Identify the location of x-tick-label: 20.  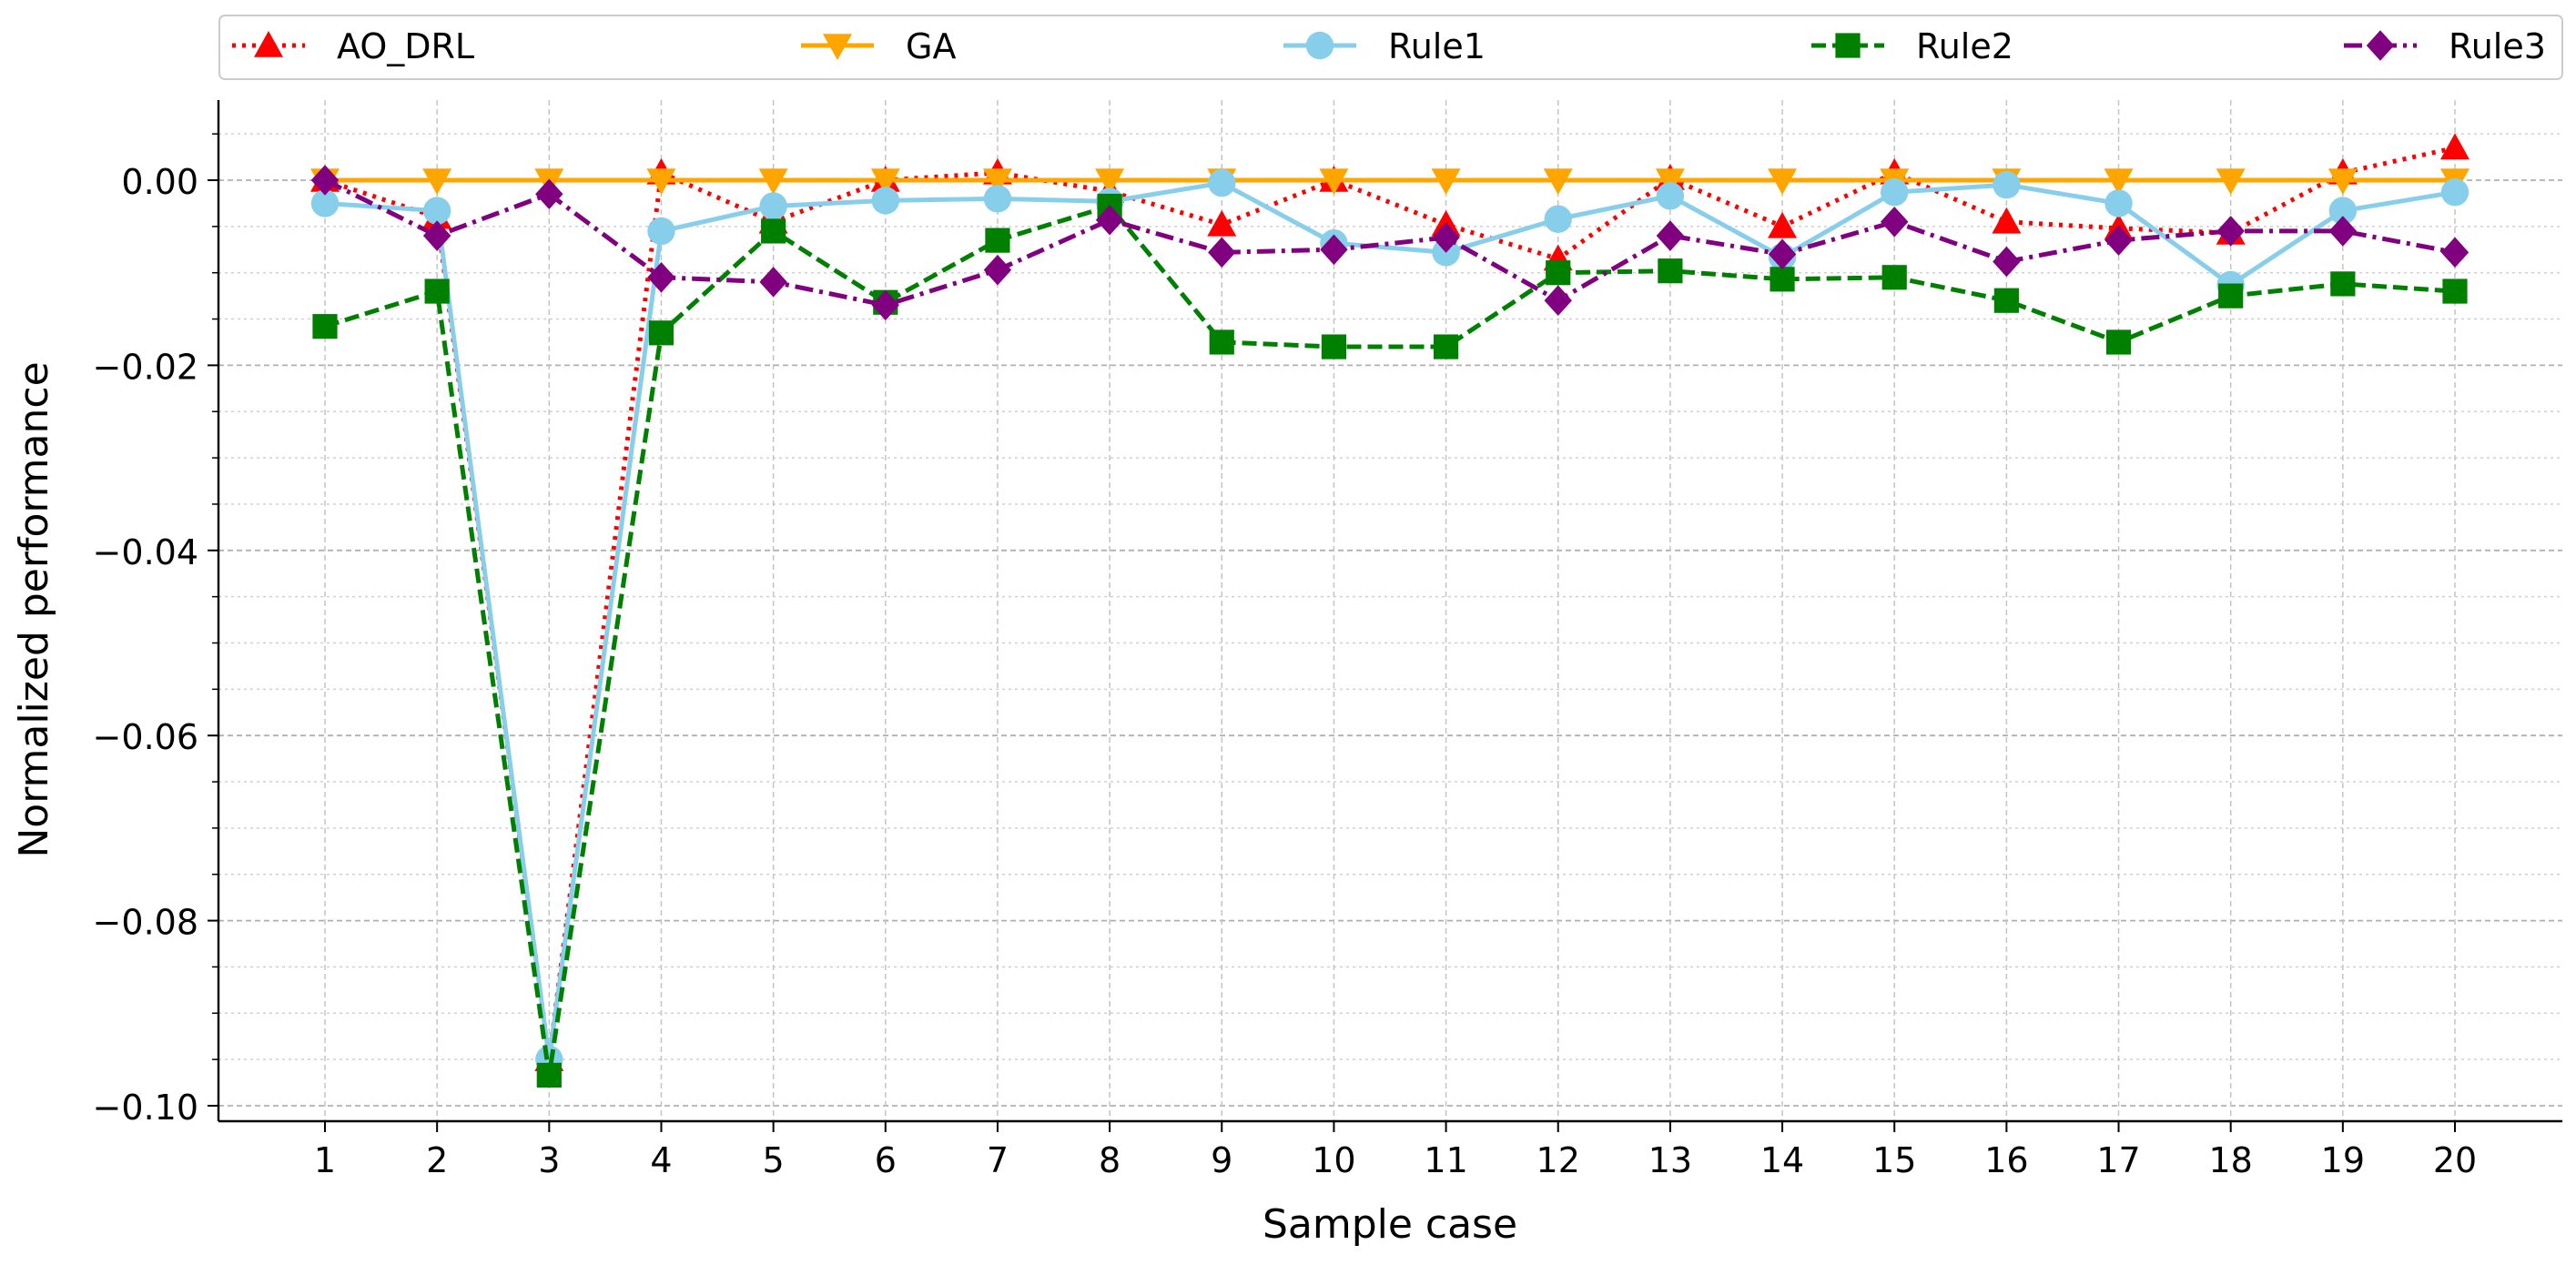
(2455, 1160).